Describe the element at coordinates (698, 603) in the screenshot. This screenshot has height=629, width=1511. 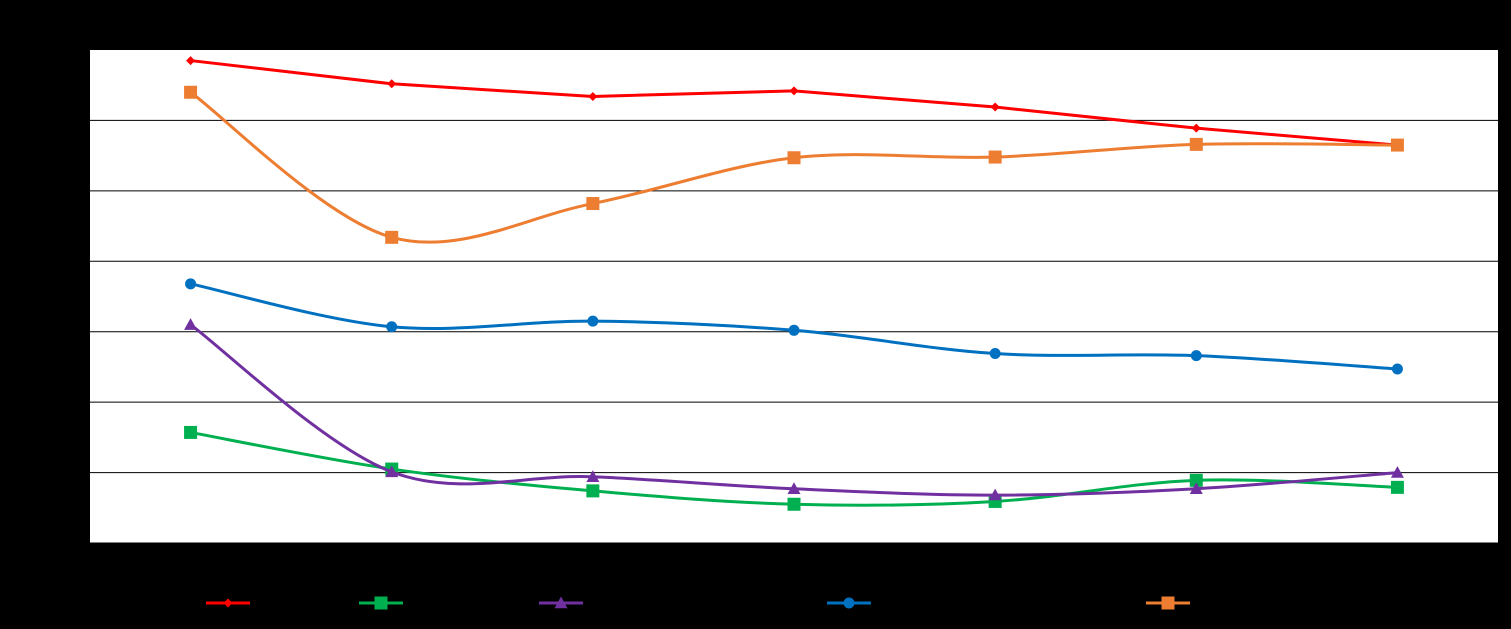
I see `legend` at that location.